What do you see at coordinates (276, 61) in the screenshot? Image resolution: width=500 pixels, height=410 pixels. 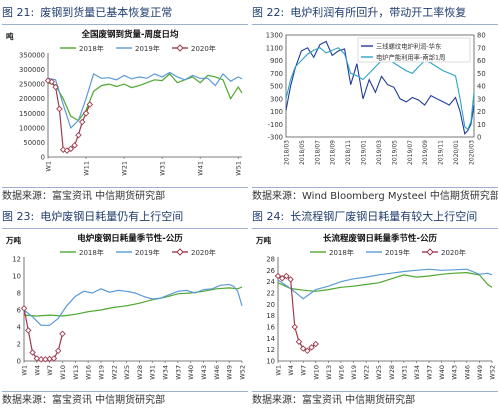 I see `y-tick-label: 900` at bounding box center [276, 61].